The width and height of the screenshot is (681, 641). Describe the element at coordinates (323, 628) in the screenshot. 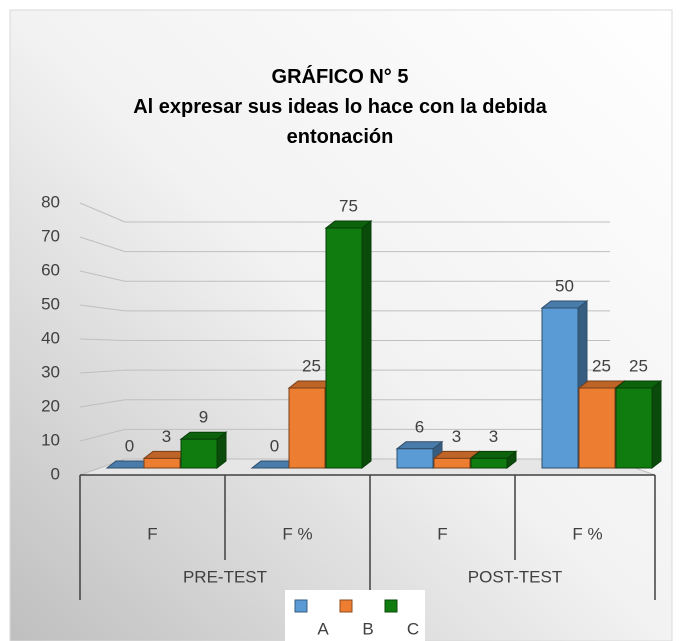

I see `legend-label: A` at that location.